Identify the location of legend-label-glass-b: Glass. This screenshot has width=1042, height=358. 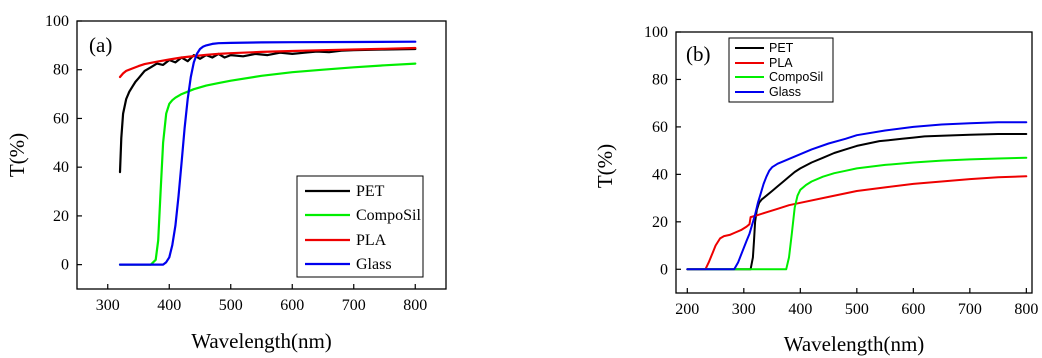
(785, 92).